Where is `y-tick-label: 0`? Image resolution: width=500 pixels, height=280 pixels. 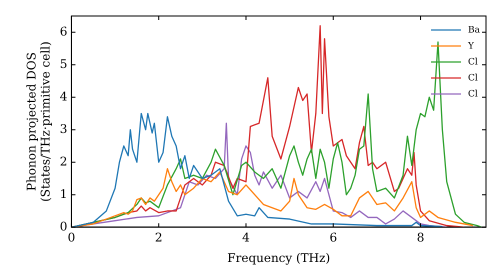
y-tick-label: 0 is located at coordinates (64, 226).